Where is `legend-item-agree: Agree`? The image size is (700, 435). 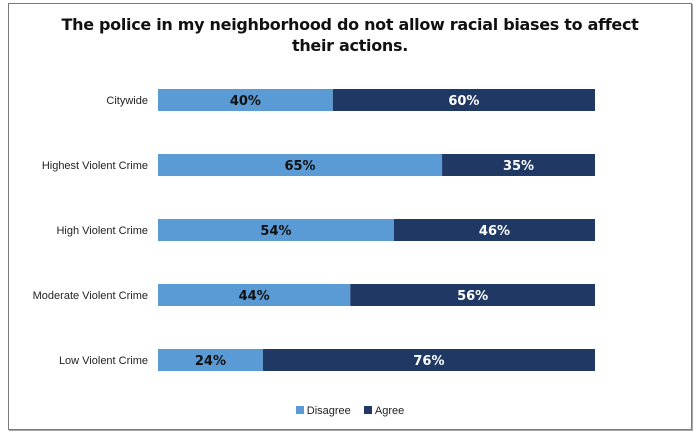 legend-item-agree: Agree is located at coordinates (384, 411).